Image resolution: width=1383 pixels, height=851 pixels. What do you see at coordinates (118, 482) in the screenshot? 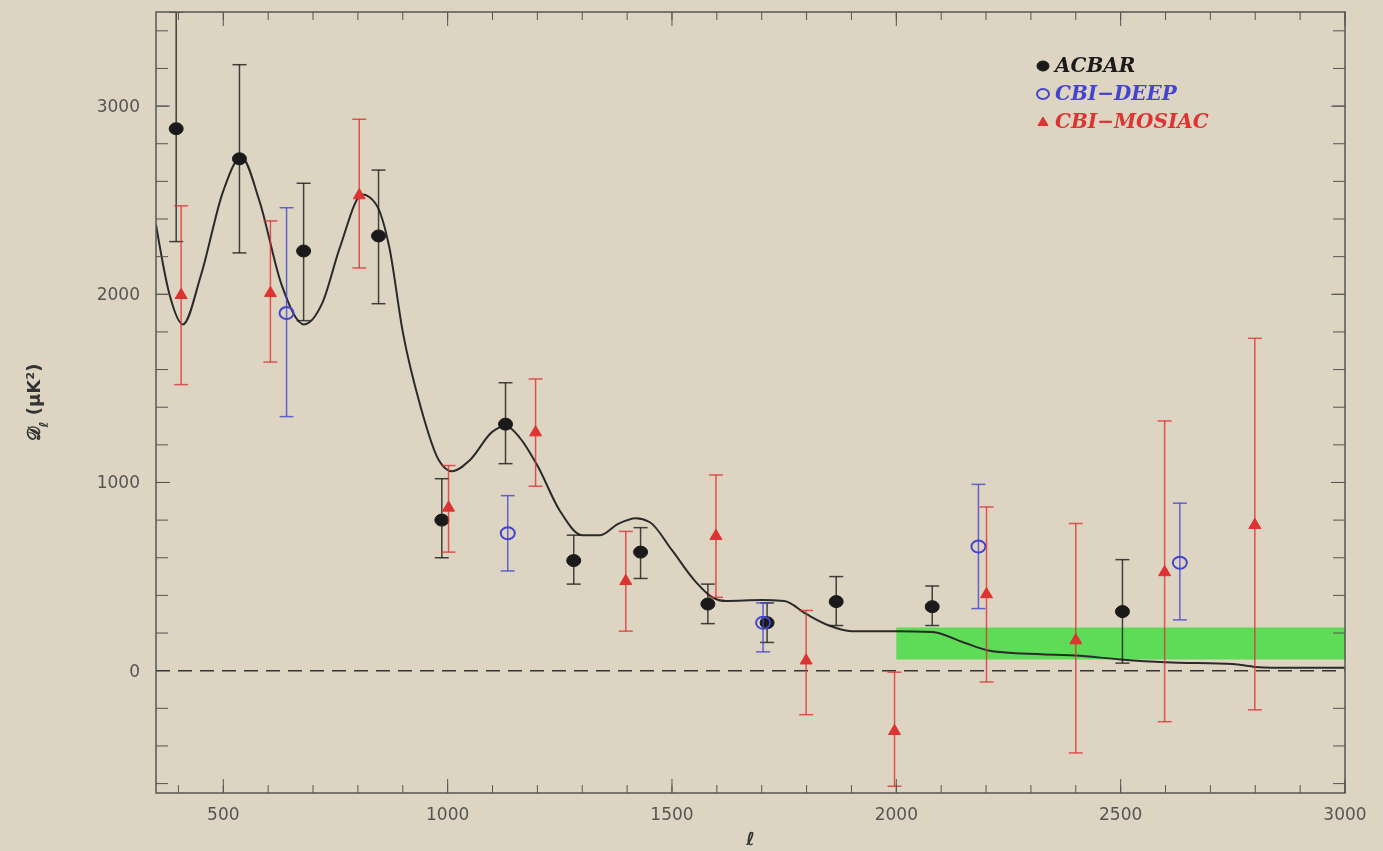
I see `y-tick-label: 1000` at bounding box center [118, 482].